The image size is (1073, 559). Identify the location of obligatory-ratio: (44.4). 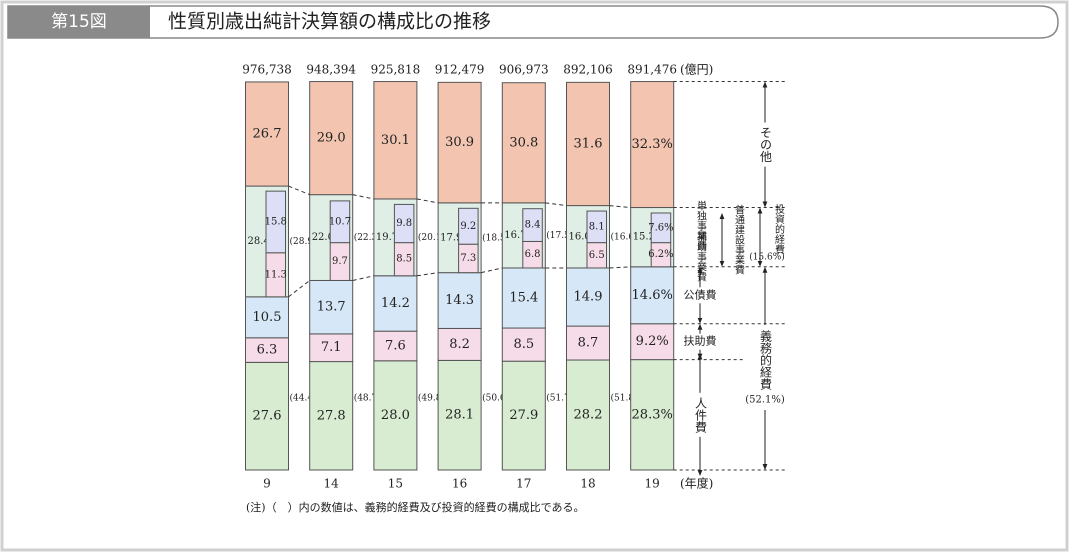
(303, 398).